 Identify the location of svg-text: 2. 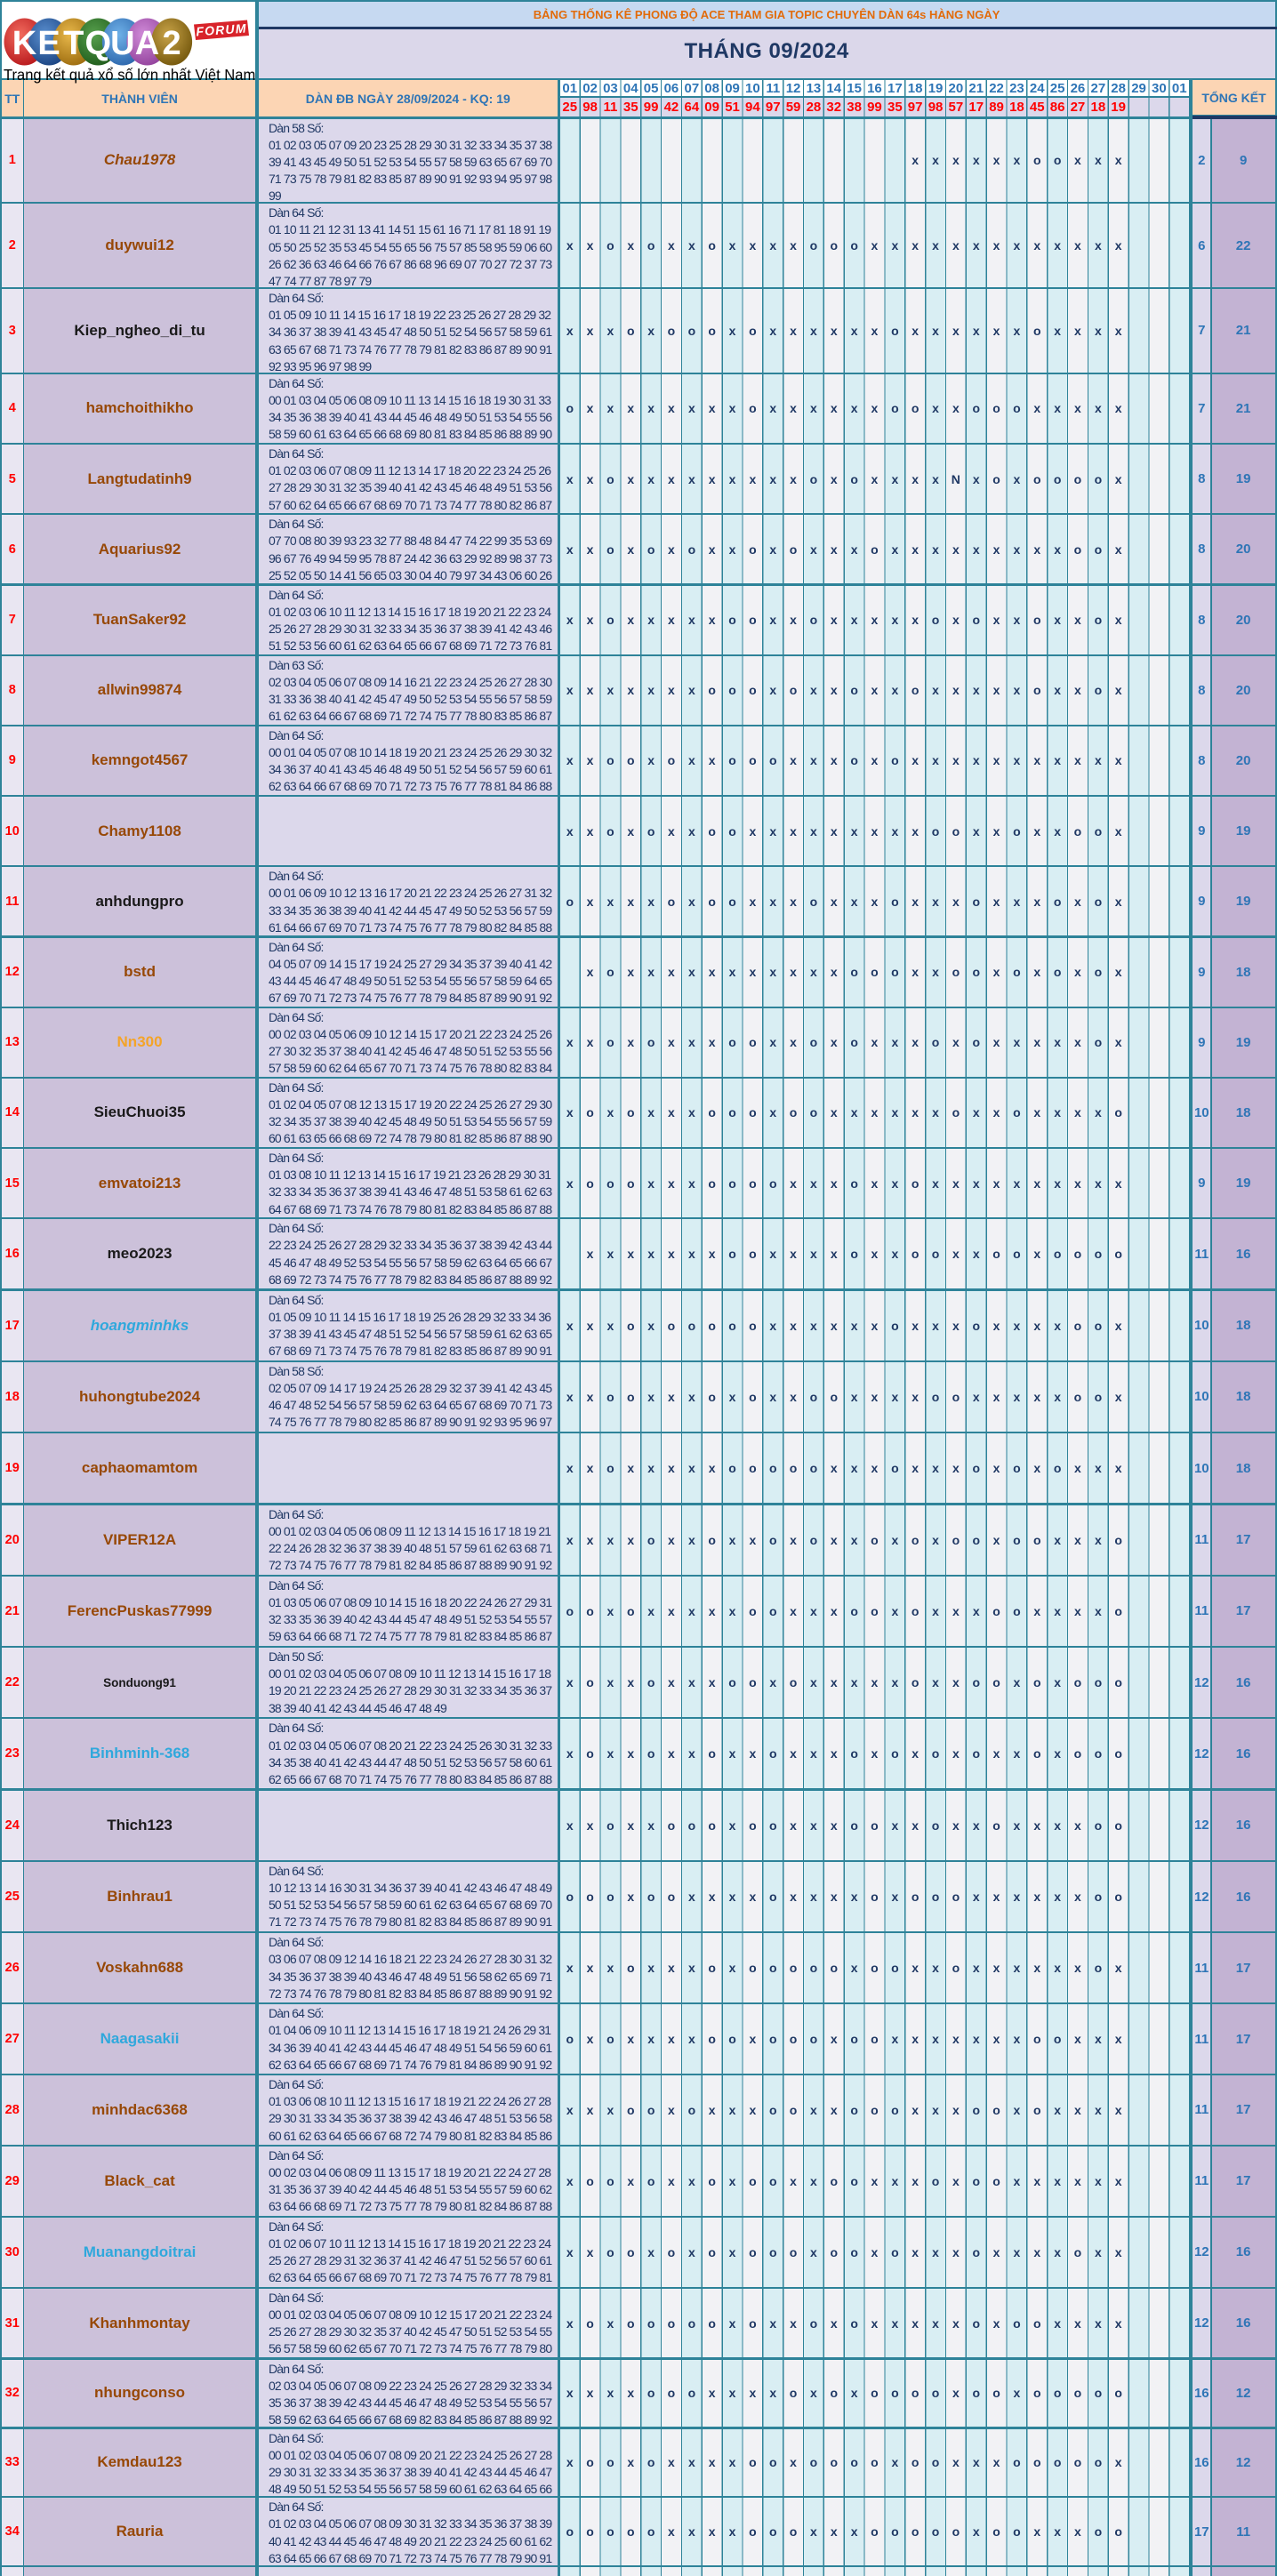
(172, 43).